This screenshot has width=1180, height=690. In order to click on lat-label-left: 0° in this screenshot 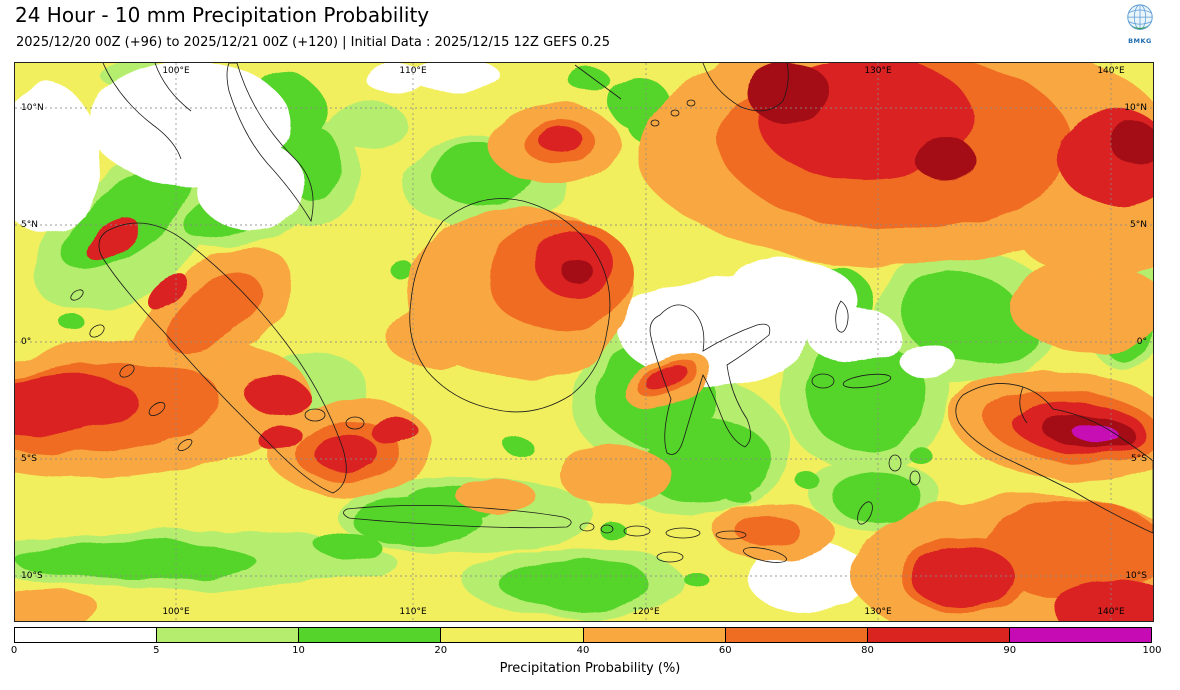, I will do `click(26, 342)`.